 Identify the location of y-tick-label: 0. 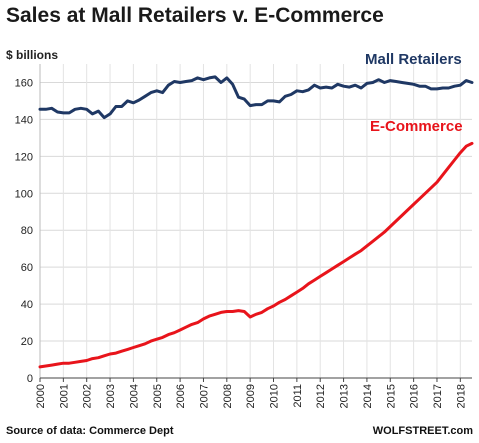
(30, 379).